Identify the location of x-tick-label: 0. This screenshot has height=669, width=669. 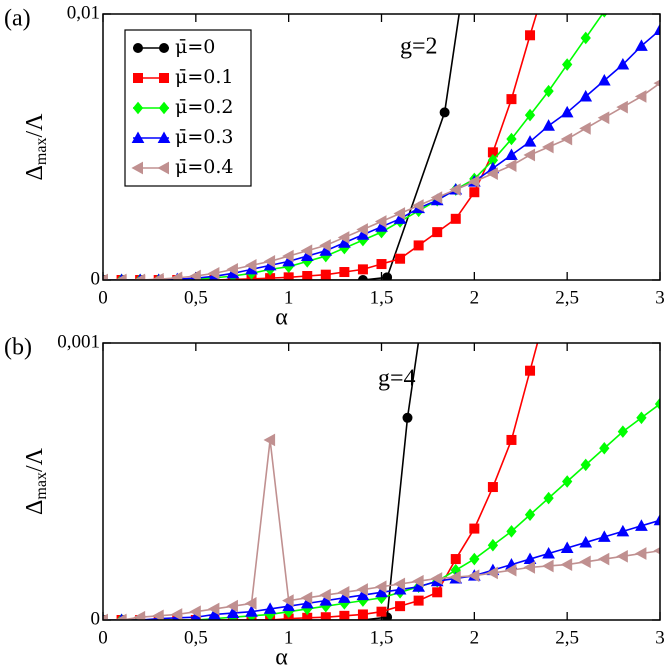
(103, 297).